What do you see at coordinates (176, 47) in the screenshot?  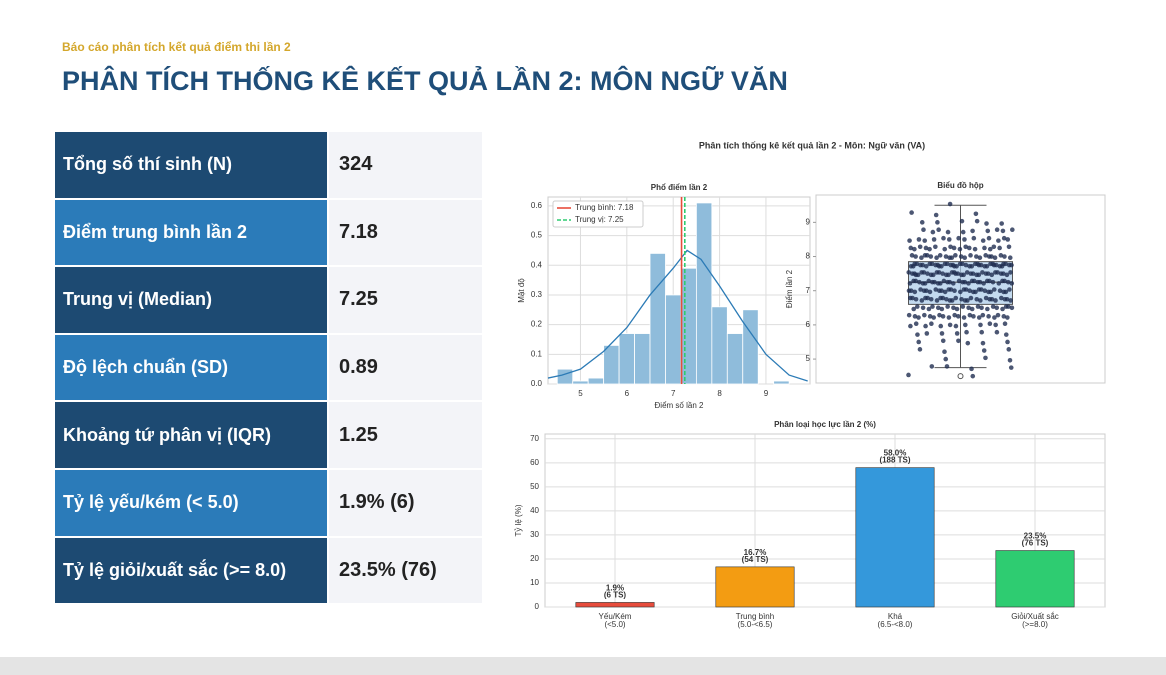 I see `subtitle: Báo cáo phân tích kết quả điểm thi lần 2` at bounding box center [176, 47].